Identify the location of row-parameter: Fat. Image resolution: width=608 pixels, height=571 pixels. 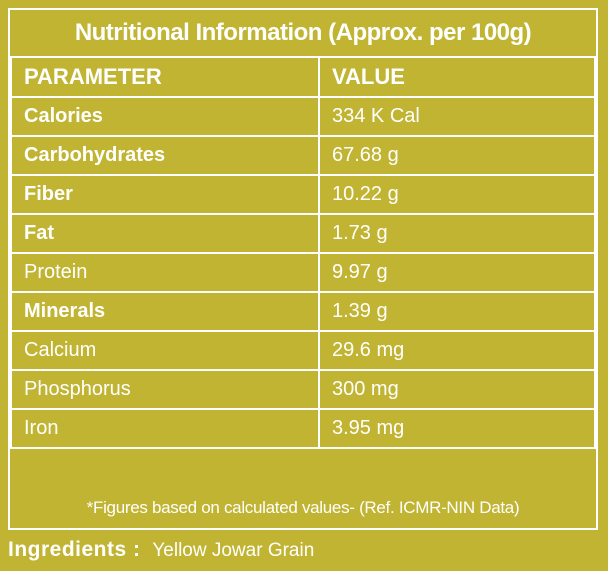
(165, 233).